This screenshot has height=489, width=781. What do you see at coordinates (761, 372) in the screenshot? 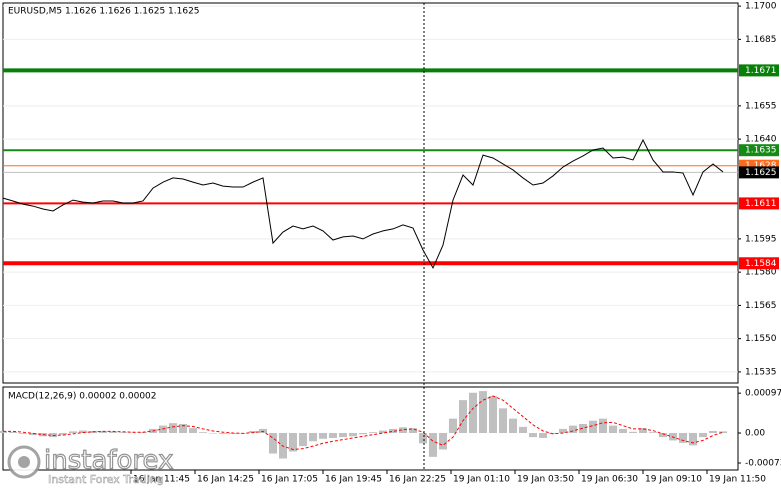
I see `y-tick-label: 1.1535` at bounding box center [761, 372].